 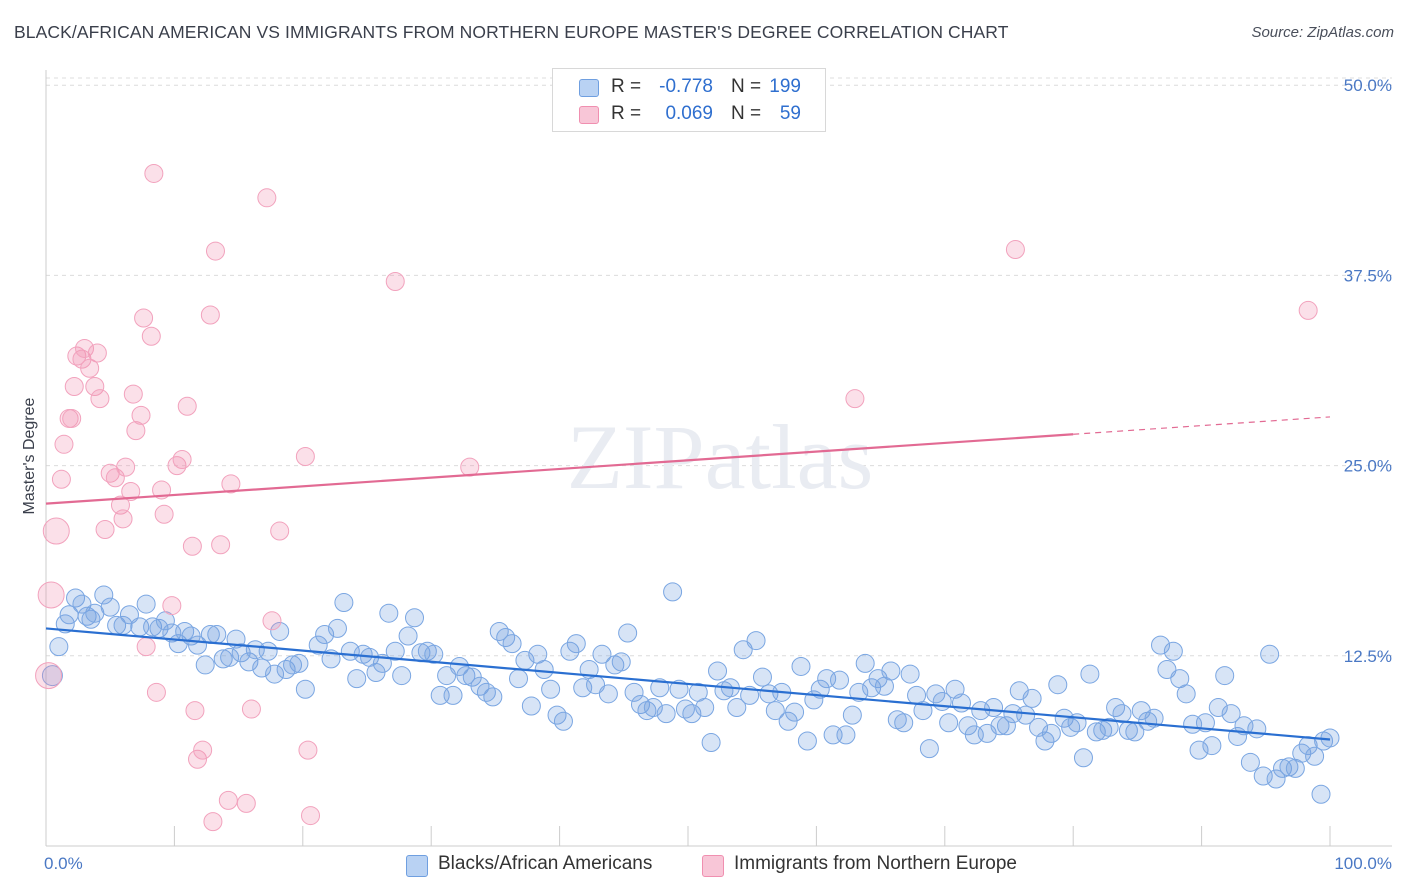 What do you see at coordinates (589, 88) in the screenshot?
I see `legend-swatch-blue` at bounding box center [589, 88].